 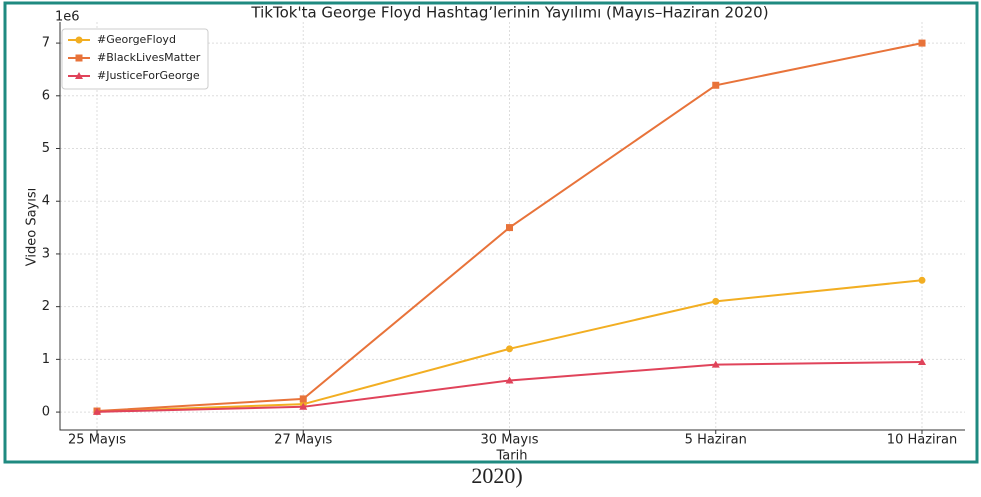 I want to click on legend-label: #BlackLivesMatter, so click(x=149, y=57).